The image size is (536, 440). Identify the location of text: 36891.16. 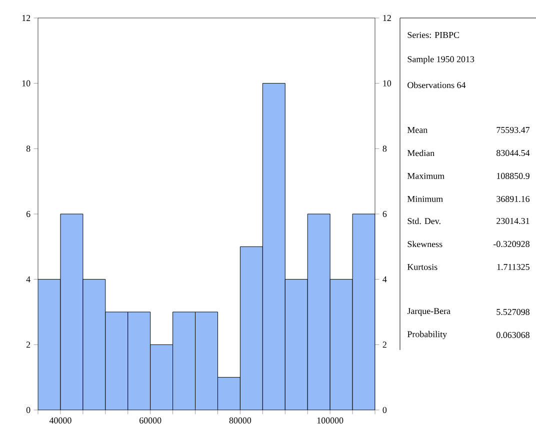
(513, 199).